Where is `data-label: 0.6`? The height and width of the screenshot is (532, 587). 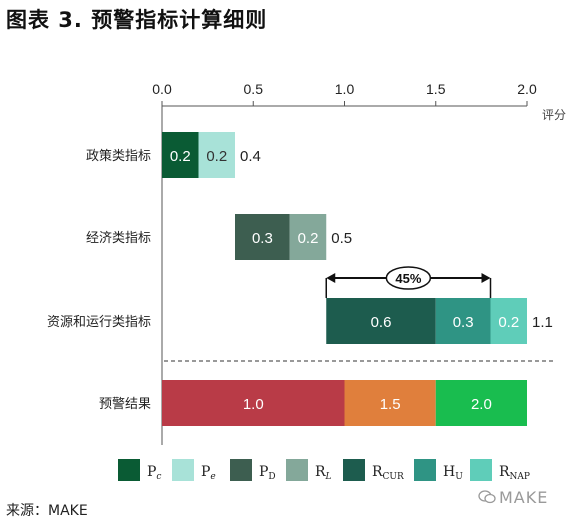
data-label: 0.6 is located at coordinates (381, 322).